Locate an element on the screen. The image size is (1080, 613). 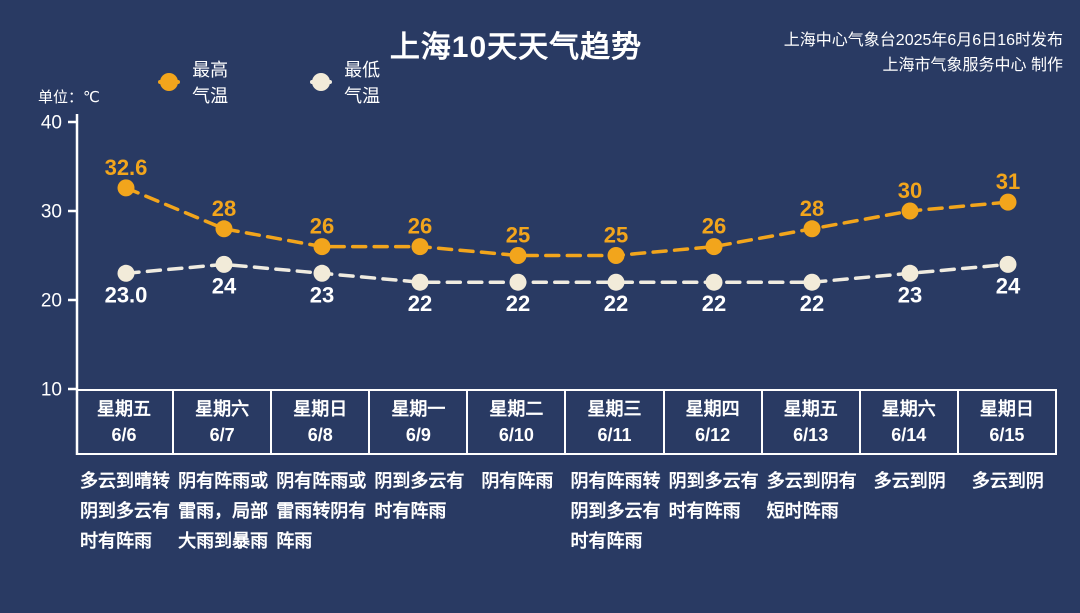
weather-description: 阴有阵雨或 雷雨，局部 大雨到暴雨 is located at coordinates (223, 511).